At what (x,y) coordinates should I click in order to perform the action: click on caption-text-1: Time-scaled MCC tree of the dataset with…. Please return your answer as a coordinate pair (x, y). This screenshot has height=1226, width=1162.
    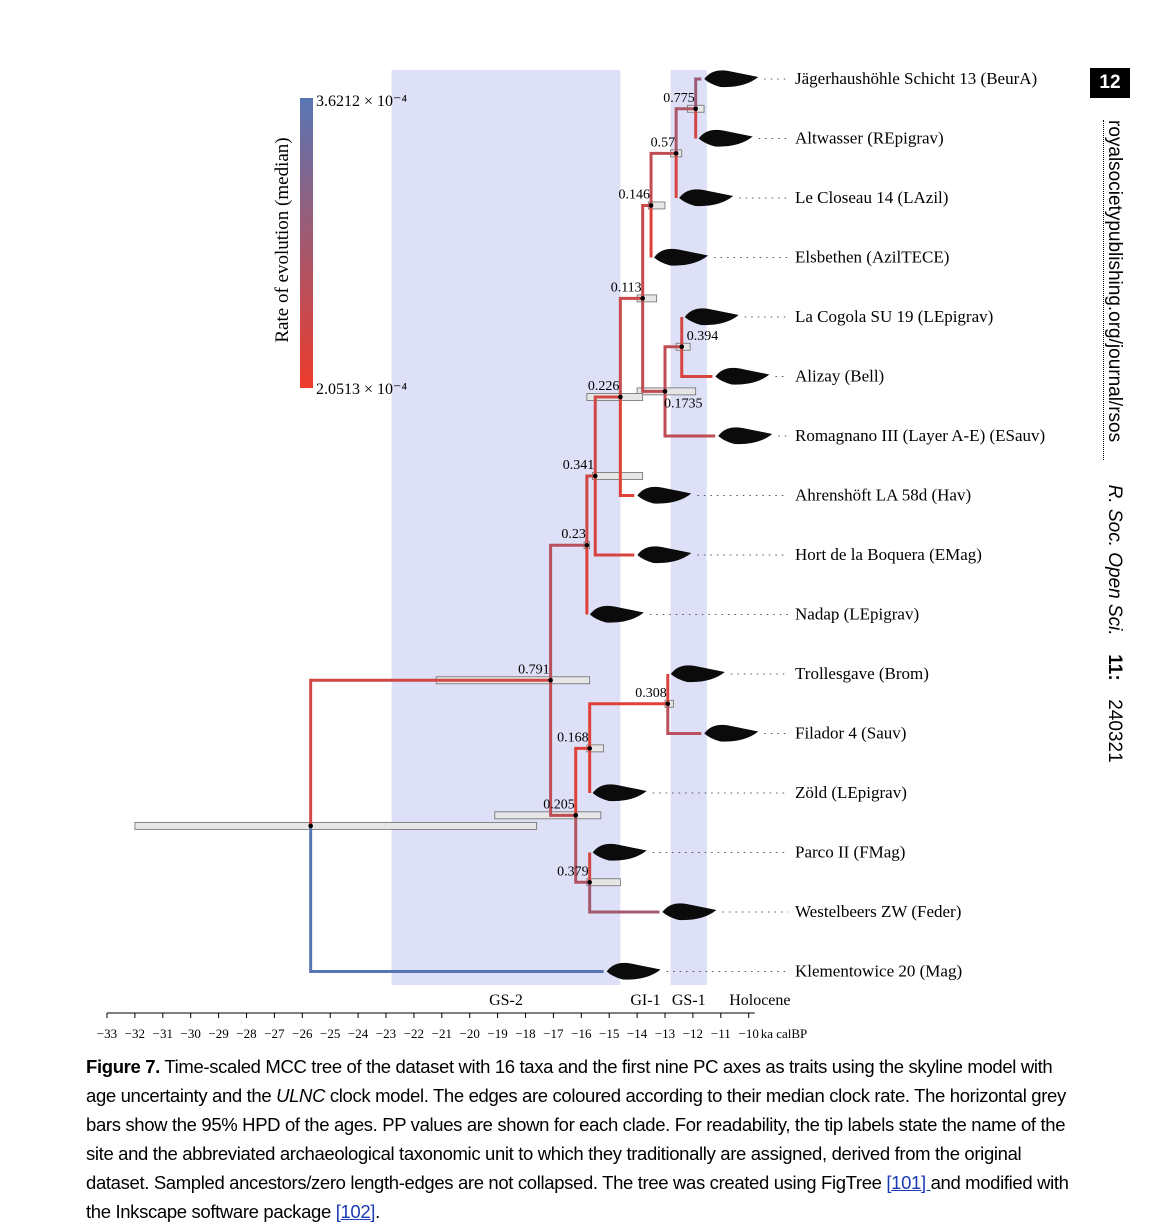
    Looking at the image, I should click on (569, 1081).